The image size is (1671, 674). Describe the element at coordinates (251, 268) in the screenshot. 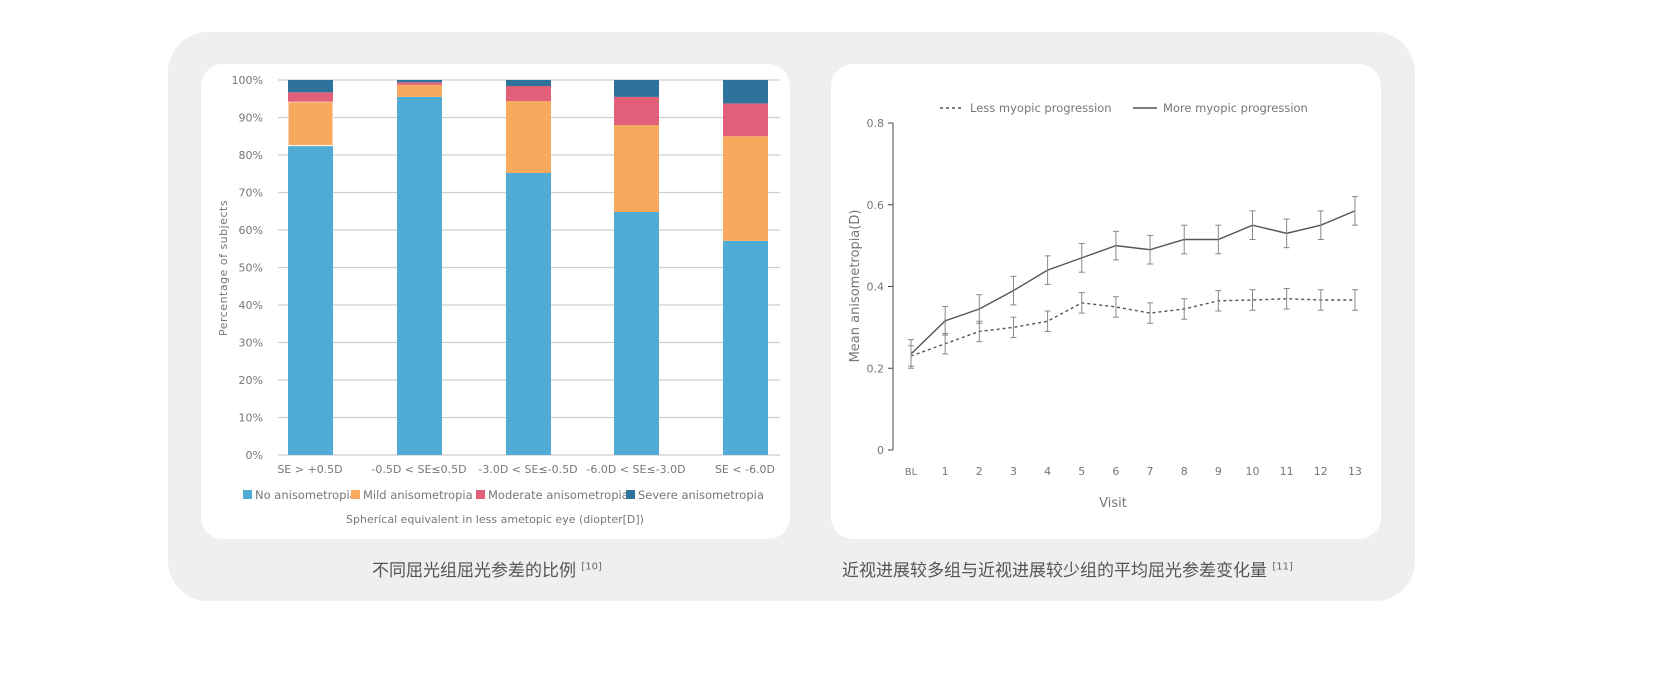

I see `y-tick-label: 50%` at that location.